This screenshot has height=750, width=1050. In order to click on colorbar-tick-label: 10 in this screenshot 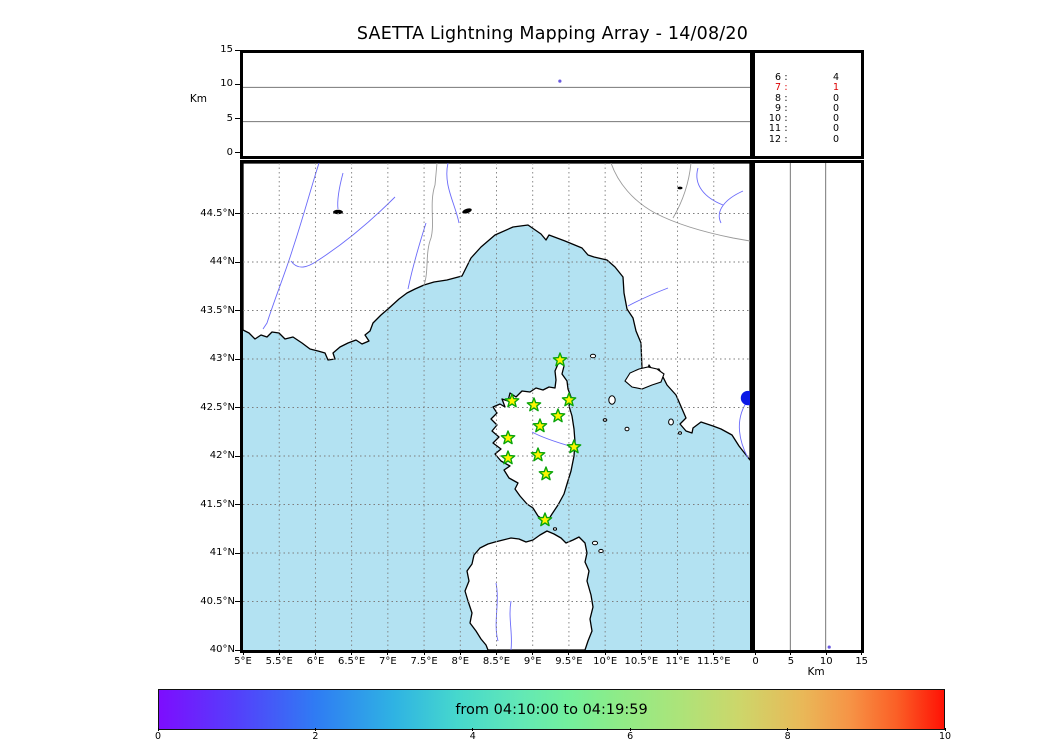, I will do `click(945, 736)`.